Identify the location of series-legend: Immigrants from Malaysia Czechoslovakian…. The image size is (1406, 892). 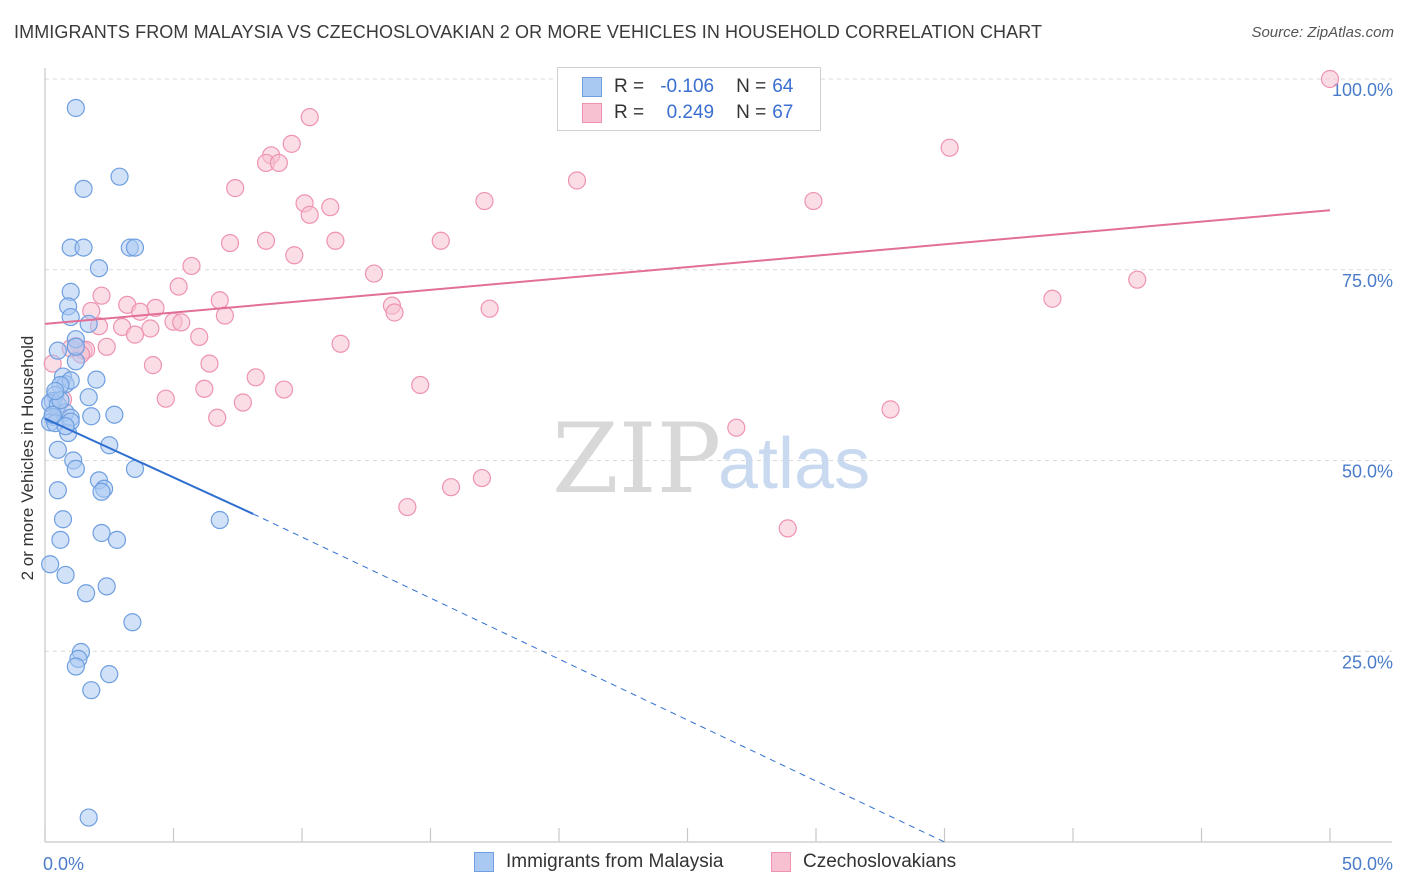
(703, 864).